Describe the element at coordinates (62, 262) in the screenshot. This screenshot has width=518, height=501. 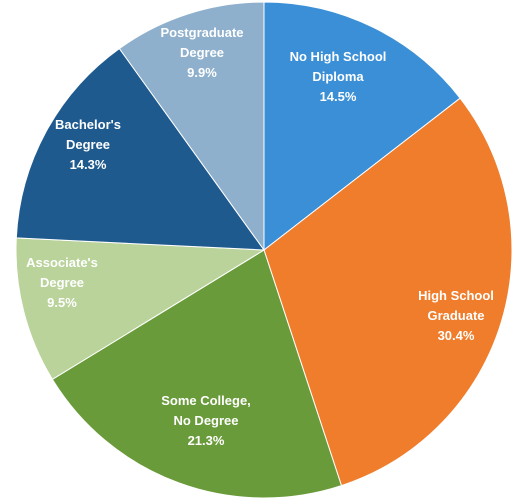
I see `slice-category-label: Associate's` at that location.